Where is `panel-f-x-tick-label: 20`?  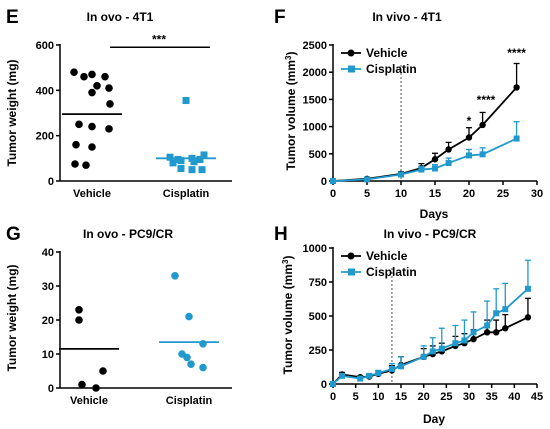
panel-f-x-tick-label: 20 is located at coordinates (469, 194).